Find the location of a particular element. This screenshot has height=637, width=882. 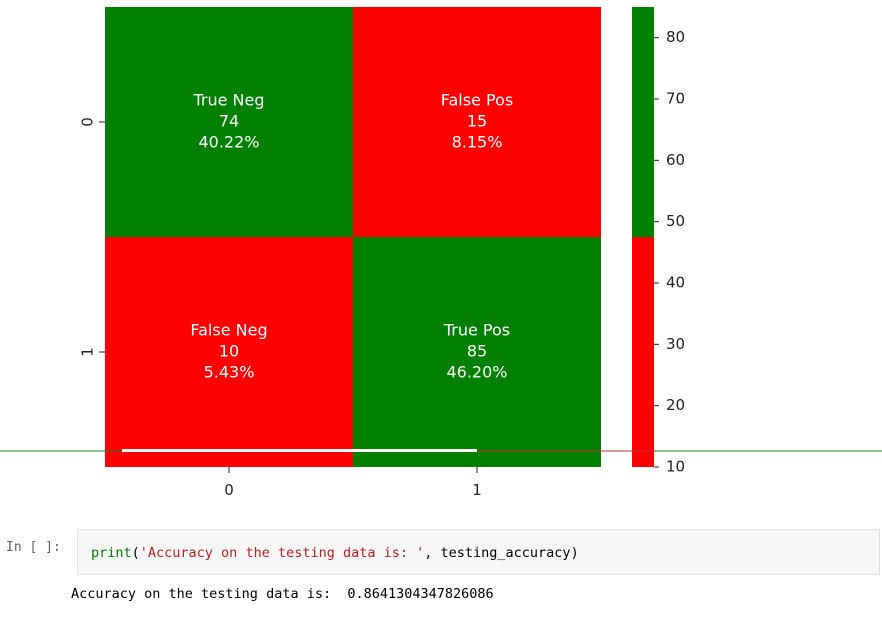

code-string: 'Accuracy on the testing data is: ' is located at coordinates (282, 553).